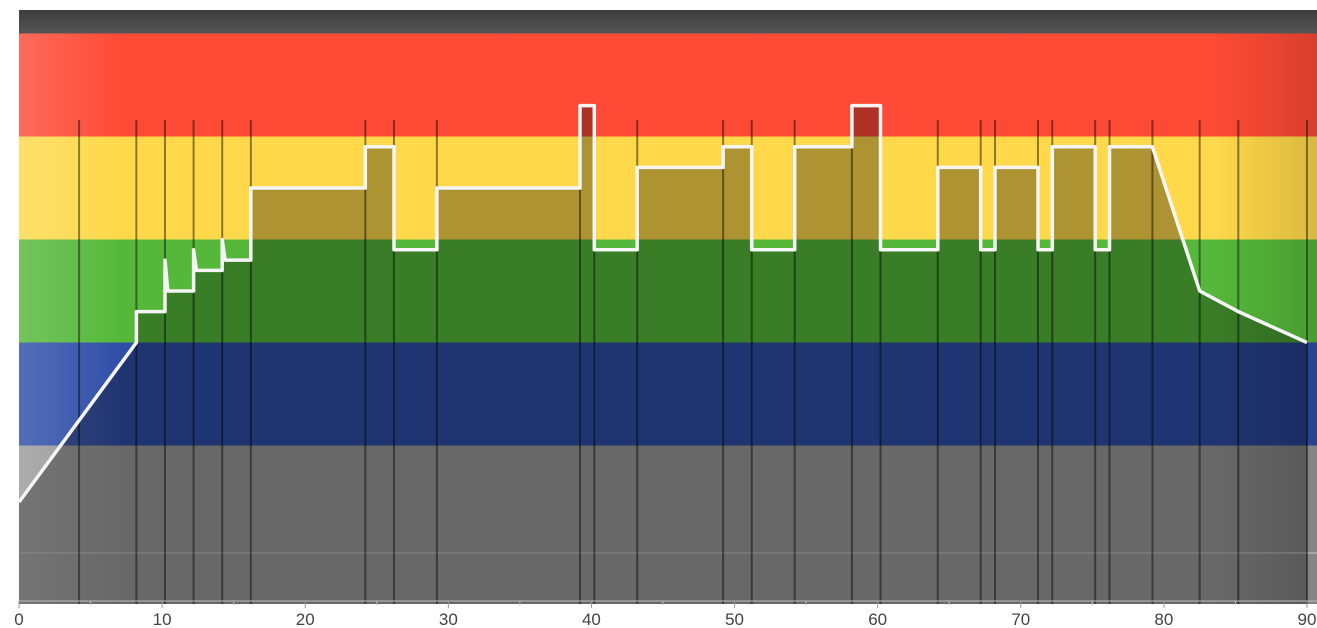 The width and height of the screenshot is (1317, 628). Describe the element at coordinates (591, 619) in the screenshot. I see `x-tick-label-40: 40` at that location.